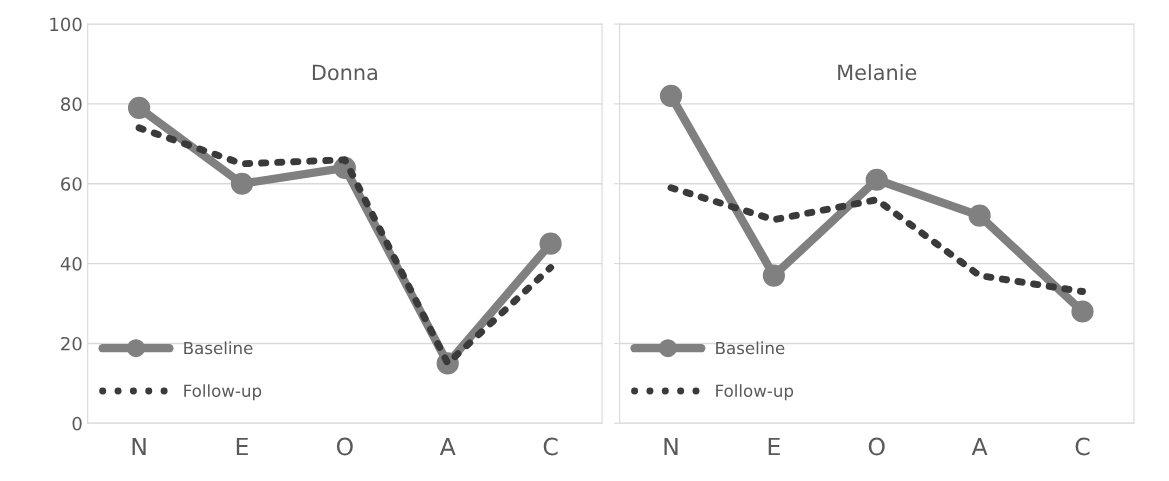  I want to click on y-tick-label: 20, so click(71, 343).